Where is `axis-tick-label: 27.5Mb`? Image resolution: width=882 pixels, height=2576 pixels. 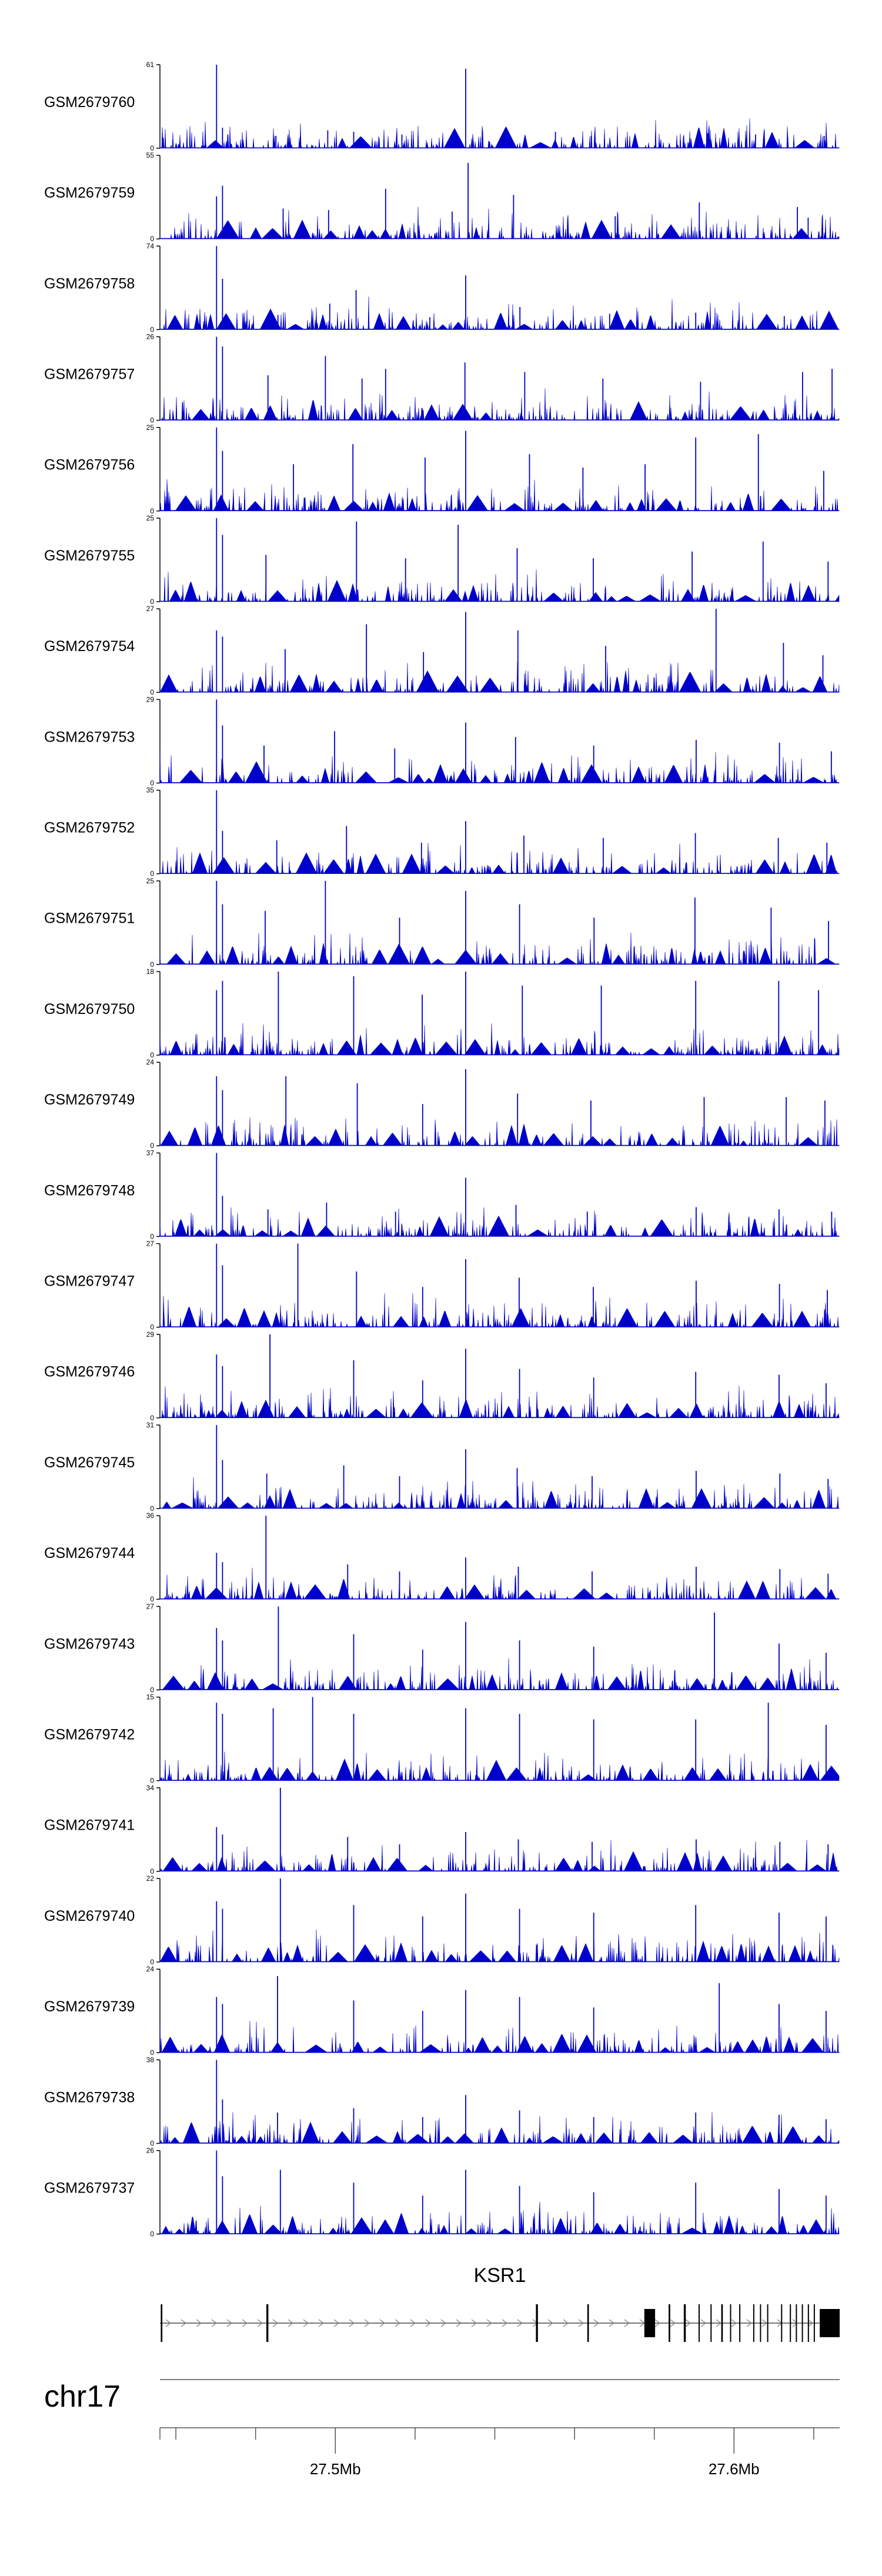 axis-tick-label: 27.5Mb is located at coordinates (335, 2469).